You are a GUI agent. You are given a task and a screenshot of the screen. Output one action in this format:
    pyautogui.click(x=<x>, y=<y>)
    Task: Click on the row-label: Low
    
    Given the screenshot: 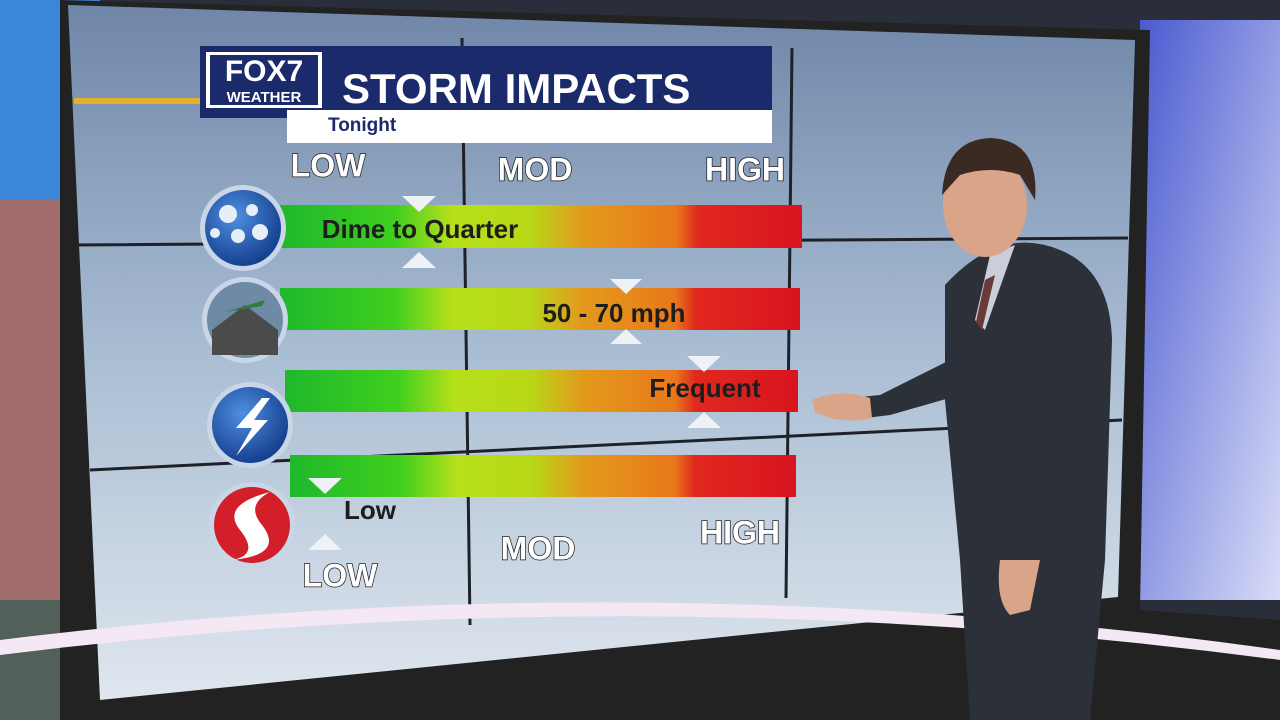 What is the action you would take?
    pyautogui.click(x=370, y=510)
    